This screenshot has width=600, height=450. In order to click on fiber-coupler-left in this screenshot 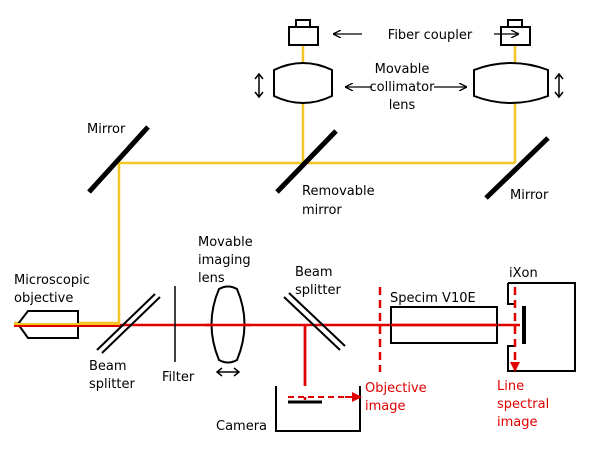, I will do `click(303, 32)`.